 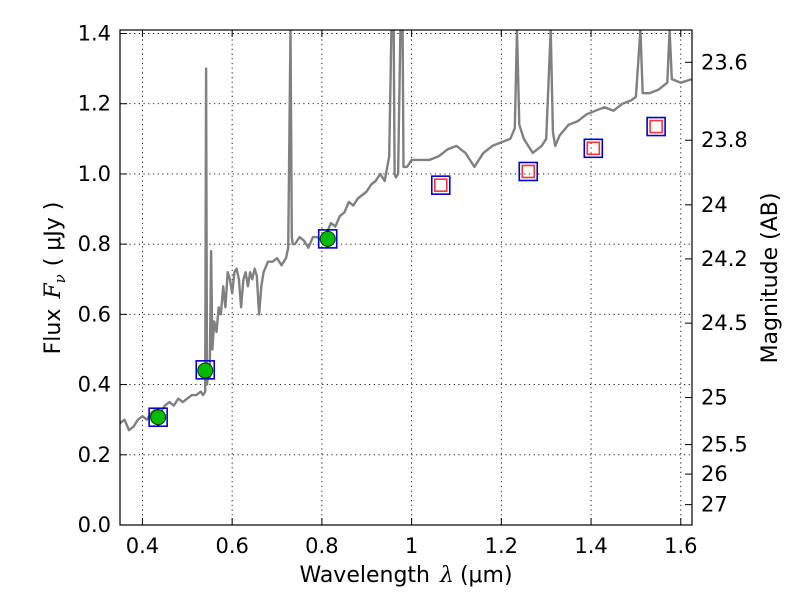 I want to click on y2-axis-ticks: 23.6 23.8 24 24.2 24.5 25 25.5 26 27, so click(x=716, y=283).